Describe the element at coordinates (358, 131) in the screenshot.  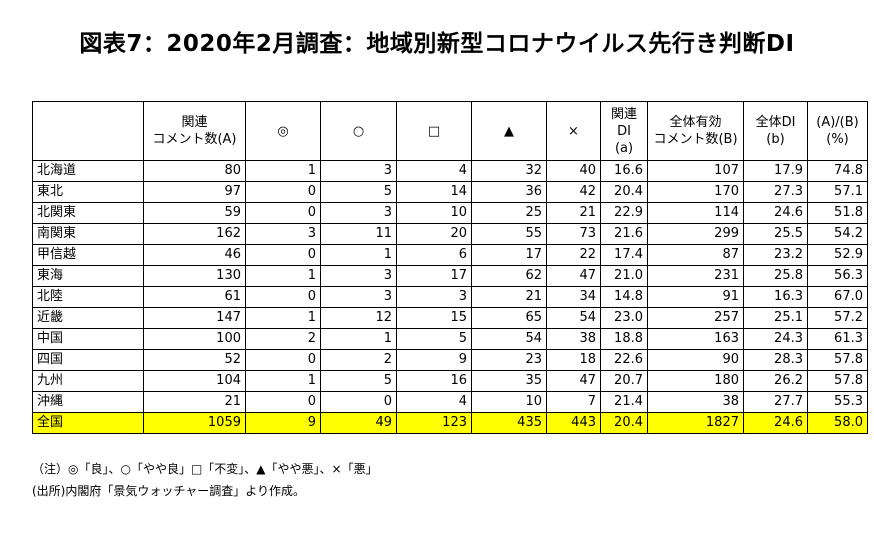
I see `column-header: ○` at that location.